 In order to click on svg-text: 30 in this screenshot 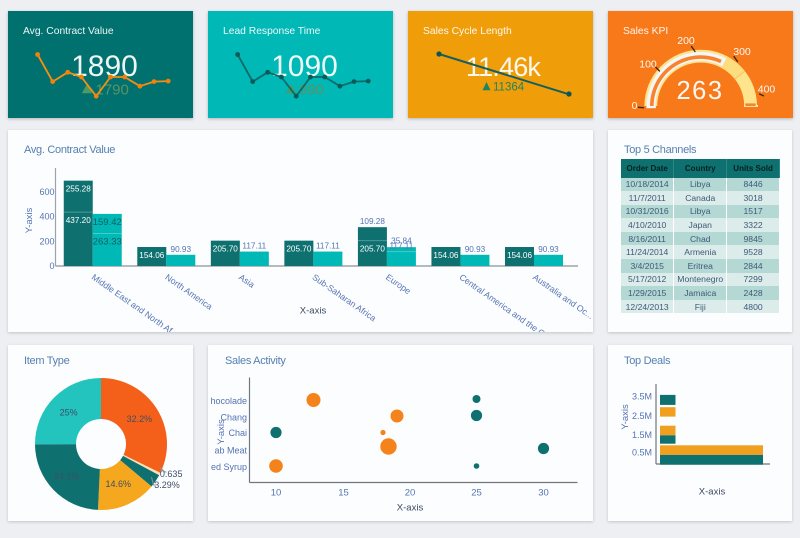, I will do `click(543, 493)`.